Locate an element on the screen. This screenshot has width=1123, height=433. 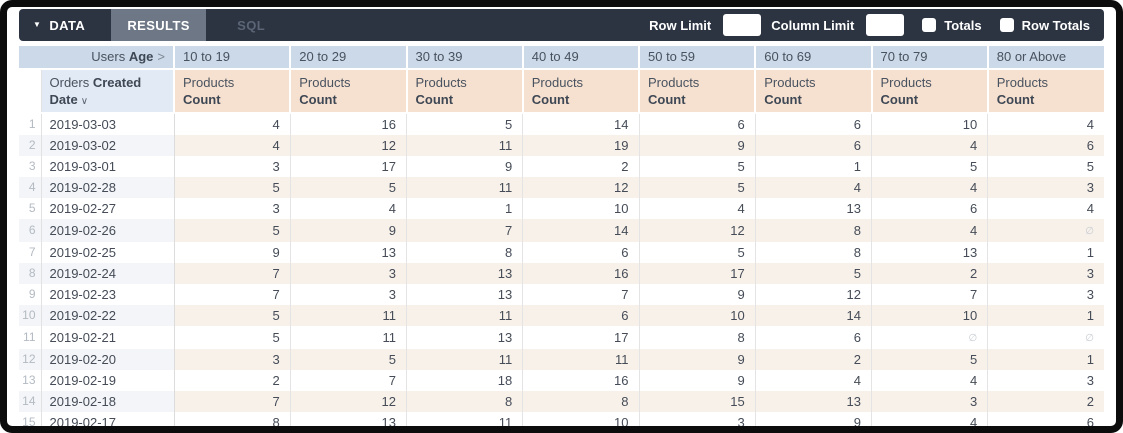
date-cell: 2019-02-24 is located at coordinates (108, 273).